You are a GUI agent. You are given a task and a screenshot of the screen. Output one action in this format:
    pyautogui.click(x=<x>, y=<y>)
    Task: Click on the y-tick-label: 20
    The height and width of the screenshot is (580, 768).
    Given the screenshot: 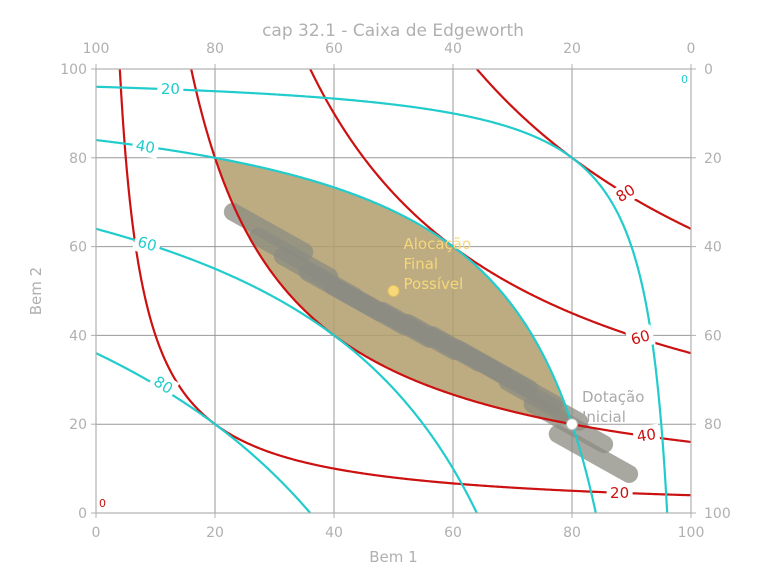 What is the action you would take?
    pyautogui.click(x=78, y=425)
    